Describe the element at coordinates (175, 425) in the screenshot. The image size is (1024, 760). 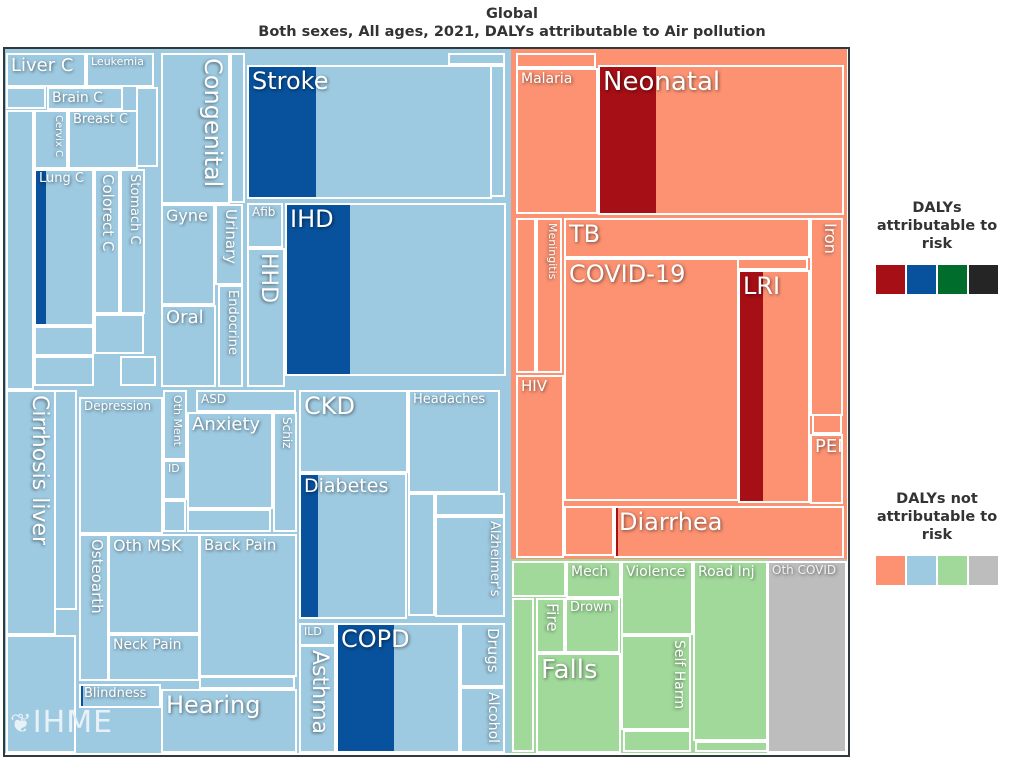
I see `treemap-cell-oth-ment: Oth Ment` at that location.